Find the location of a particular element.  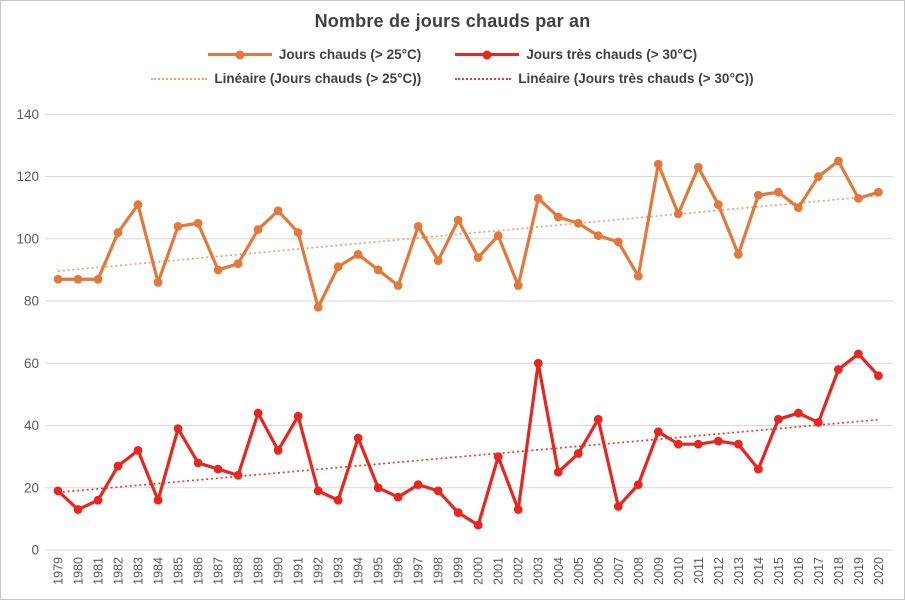

x-axis-tick-label: 1992 is located at coordinates (319, 571).